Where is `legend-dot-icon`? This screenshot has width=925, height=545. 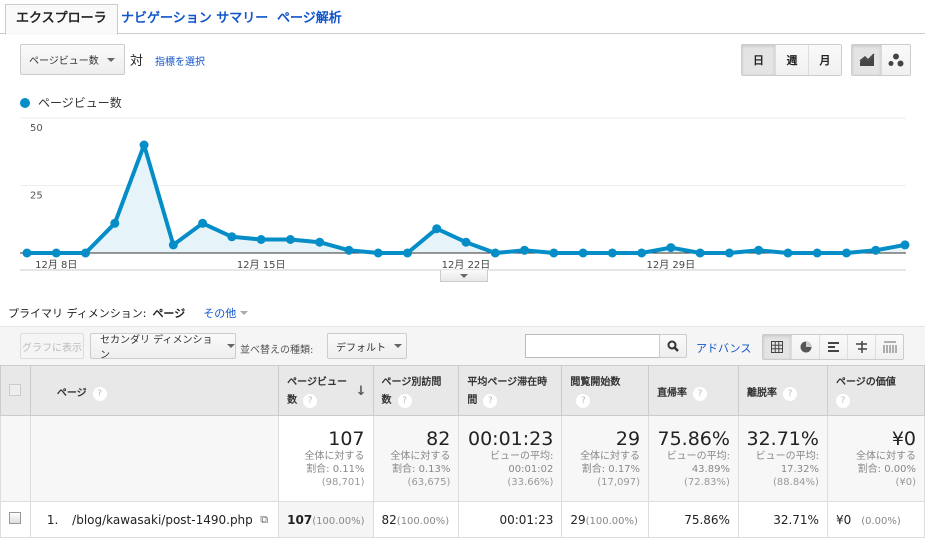 legend-dot-icon is located at coordinates (25, 102).